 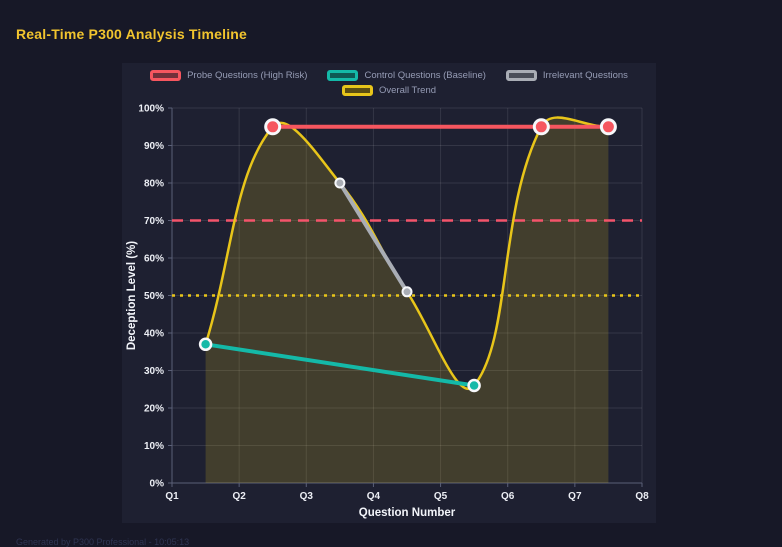 I want to click on x-tick-label: Q7, so click(x=575, y=496).